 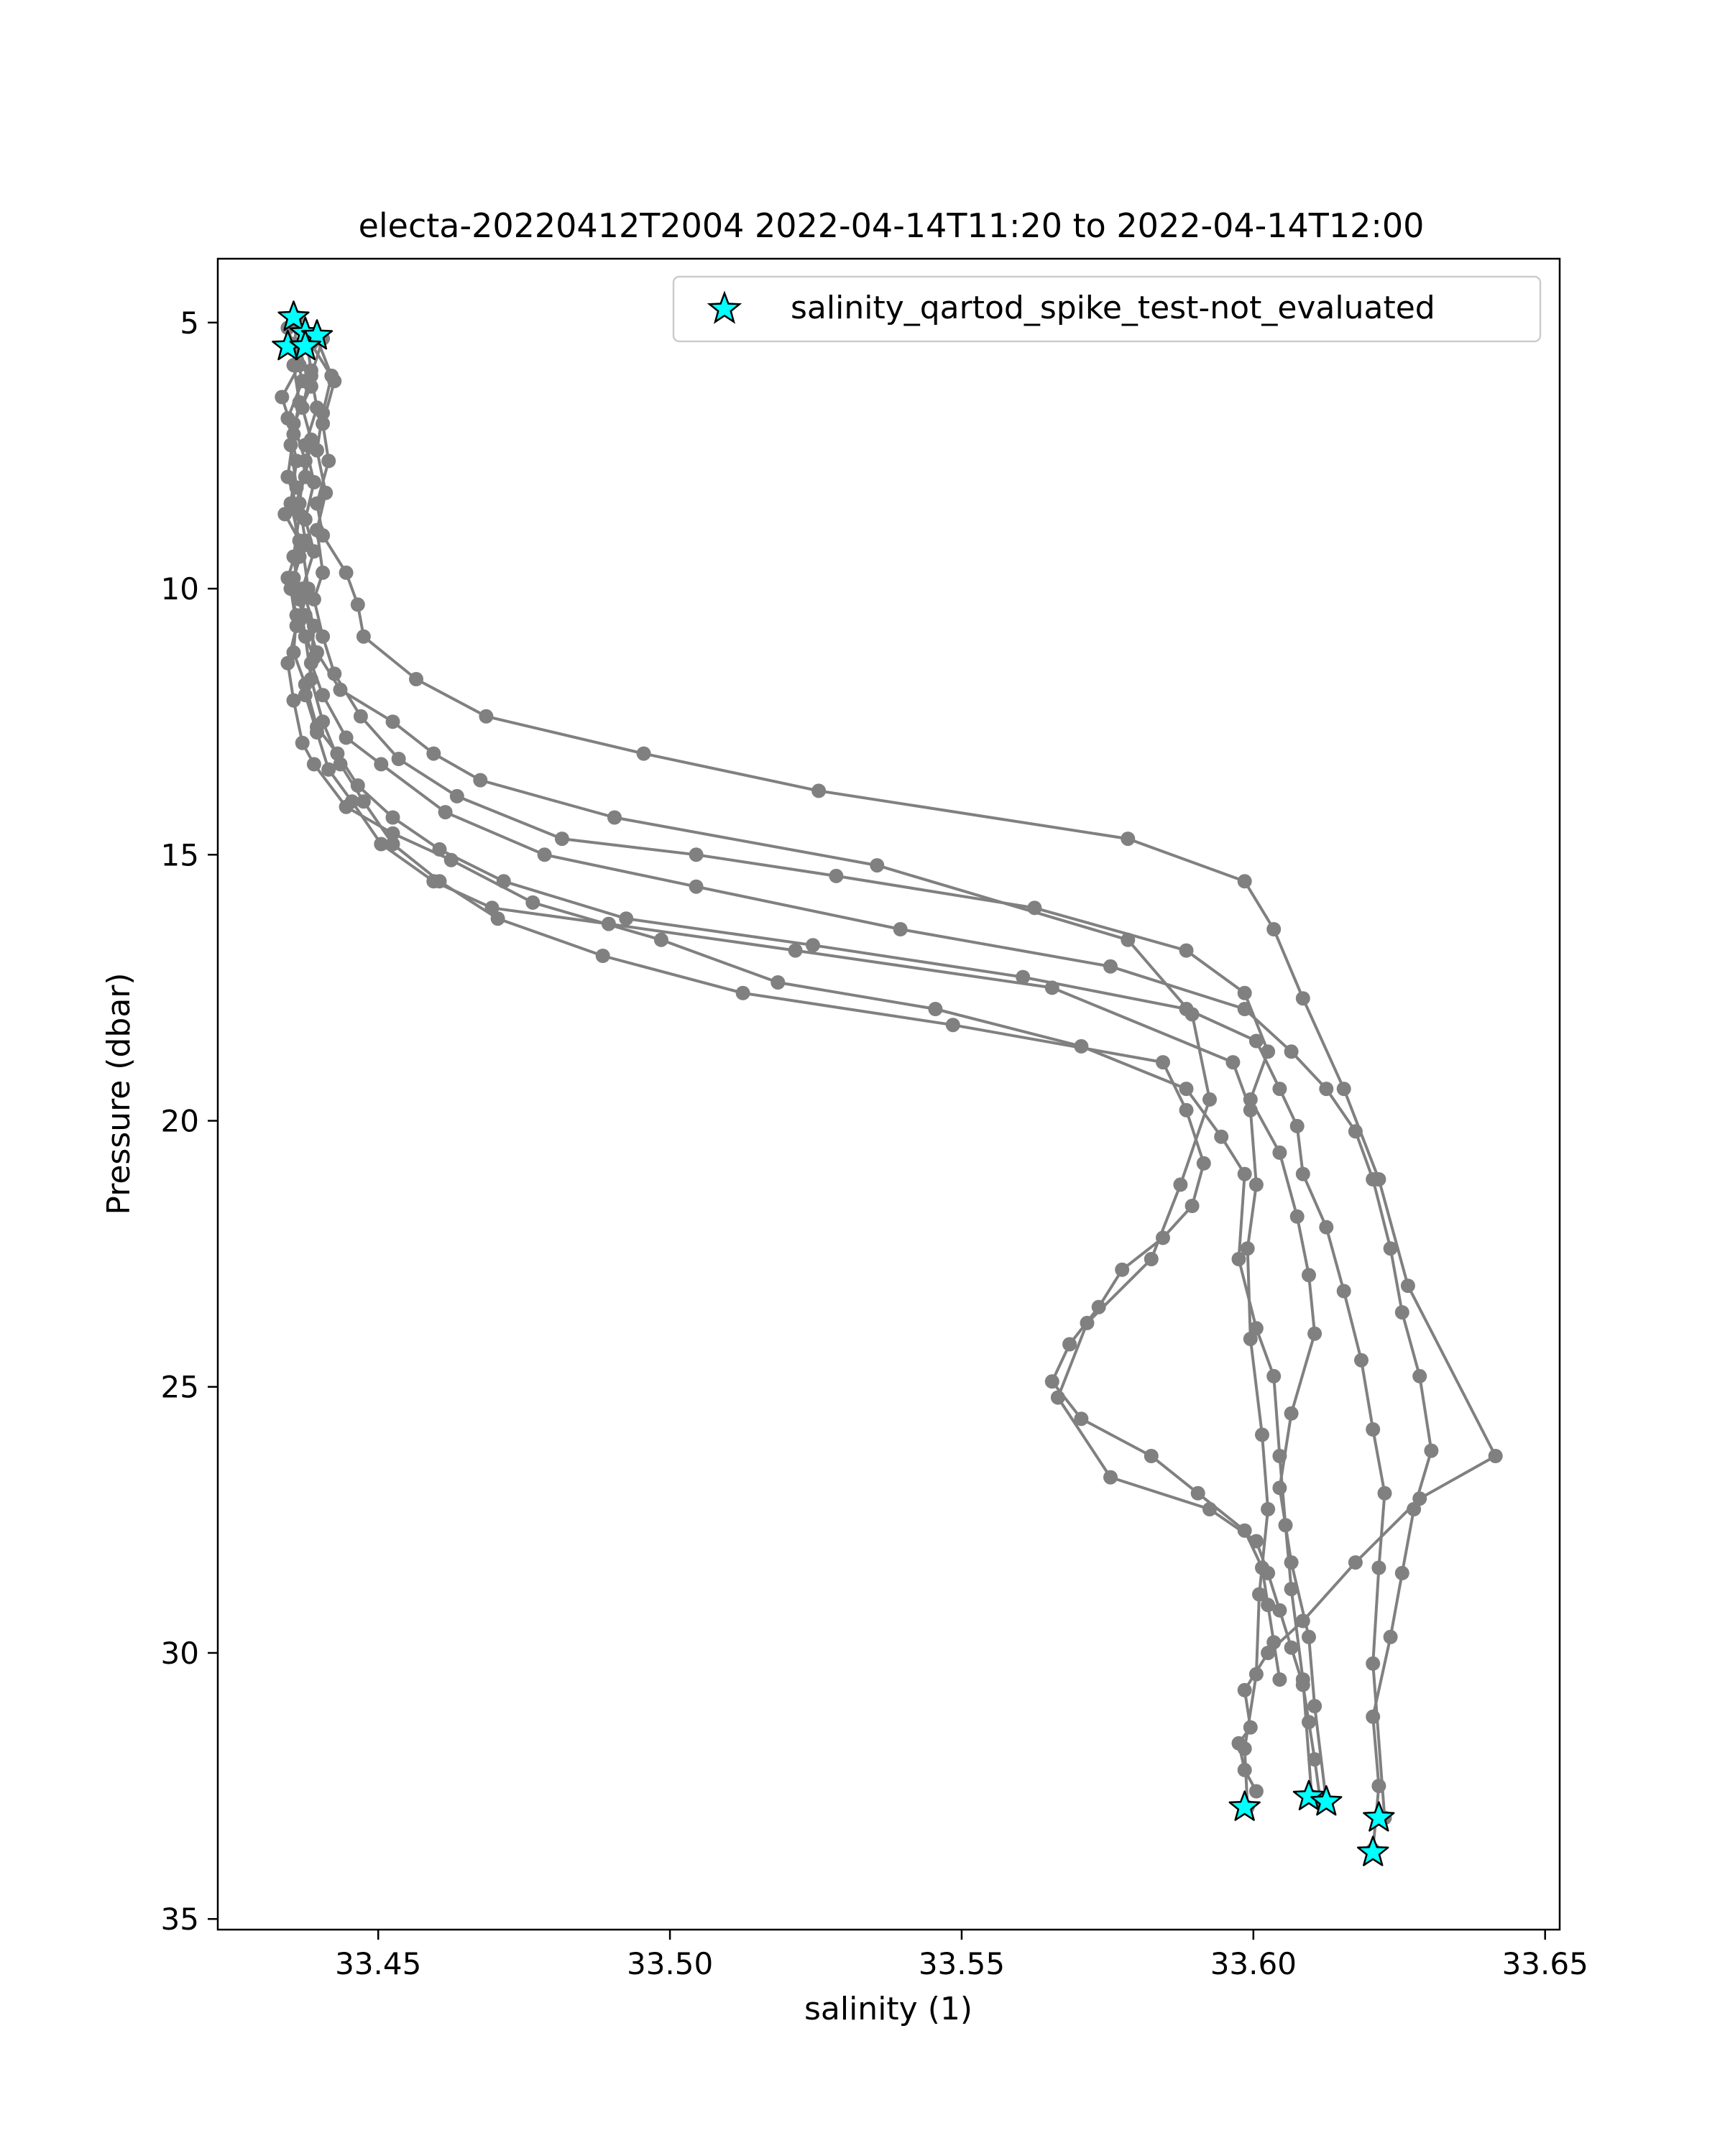 What do you see at coordinates (962, 1964) in the screenshot?
I see `x-tick-label: 33.55` at bounding box center [962, 1964].